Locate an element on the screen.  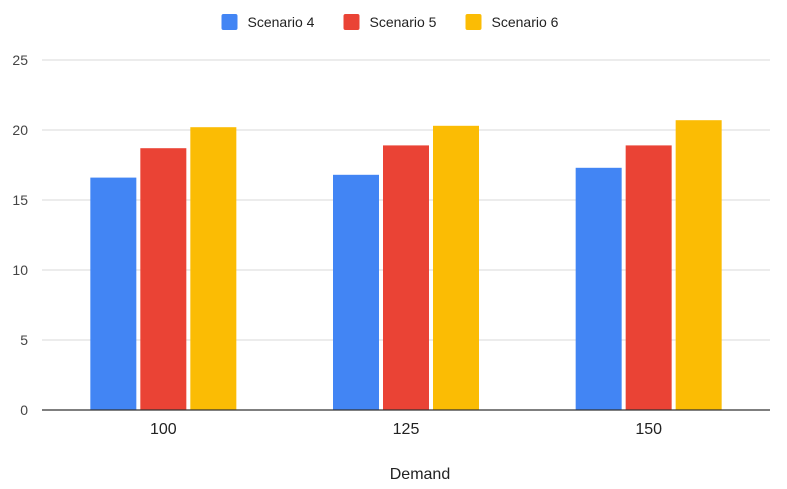
y-tick-label: 0 is located at coordinates (24, 410).